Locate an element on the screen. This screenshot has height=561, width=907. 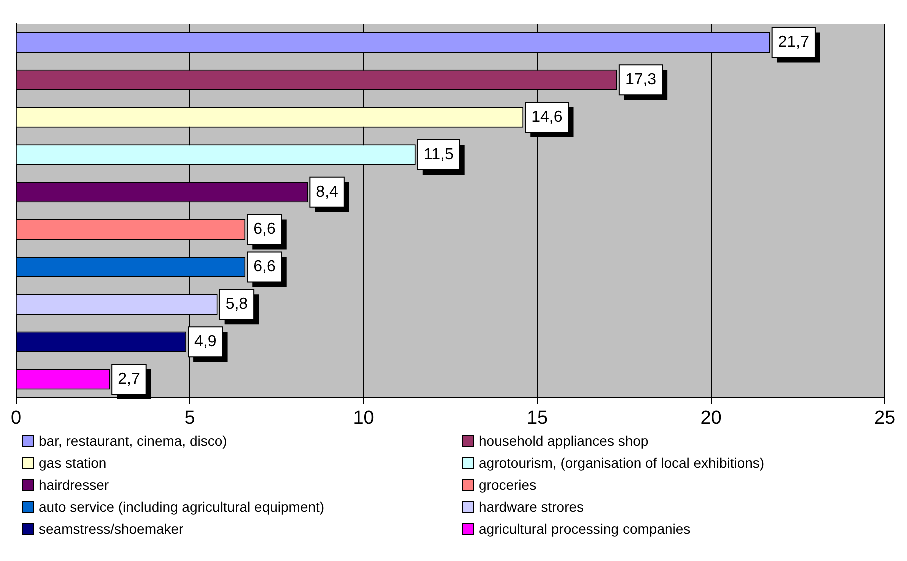
x-tick-label: 0 is located at coordinates (16, 418).